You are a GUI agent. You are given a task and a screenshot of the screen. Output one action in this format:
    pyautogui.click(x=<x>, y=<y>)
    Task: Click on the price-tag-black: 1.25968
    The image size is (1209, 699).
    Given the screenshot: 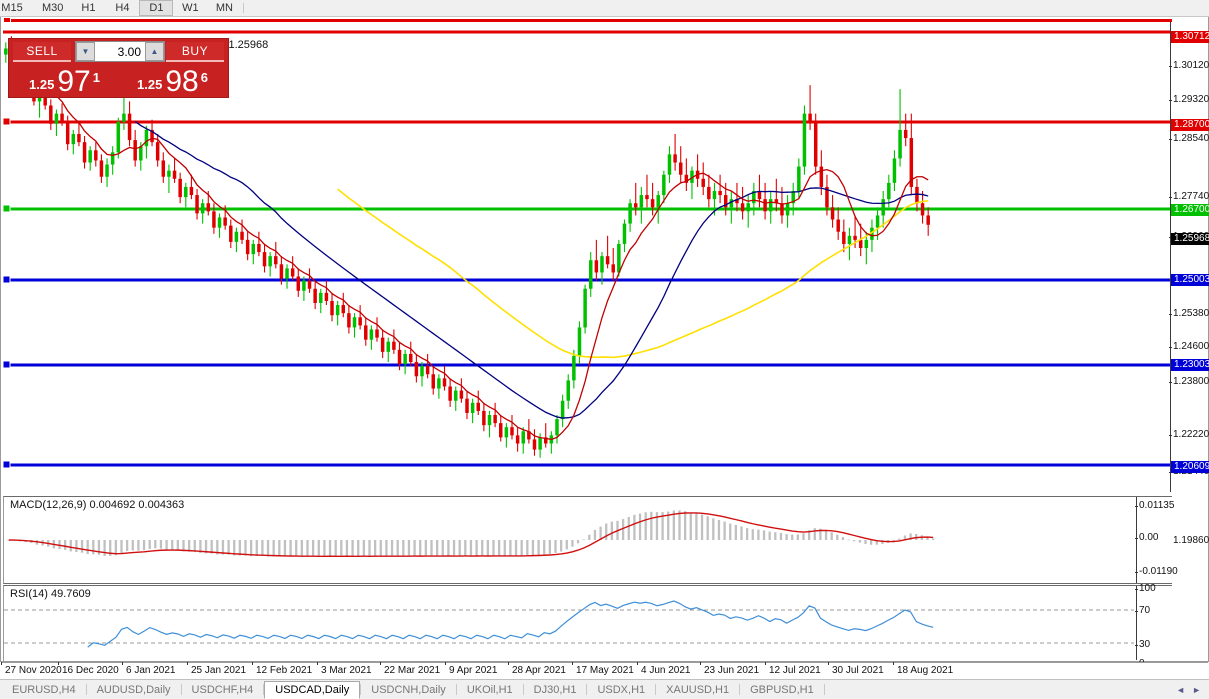 What is the action you would take?
    pyautogui.click(x=1190, y=239)
    